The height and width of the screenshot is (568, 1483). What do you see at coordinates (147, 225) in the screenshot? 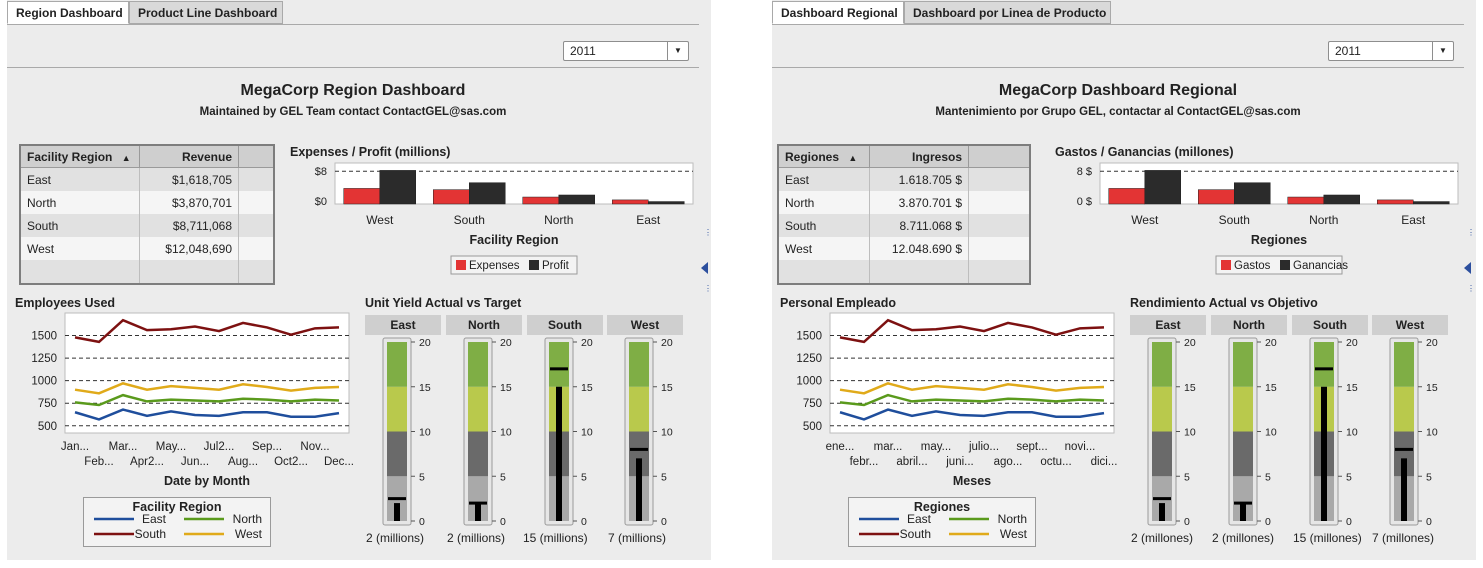
I see `table-row: South $8,711,068` at bounding box center [147, 225].